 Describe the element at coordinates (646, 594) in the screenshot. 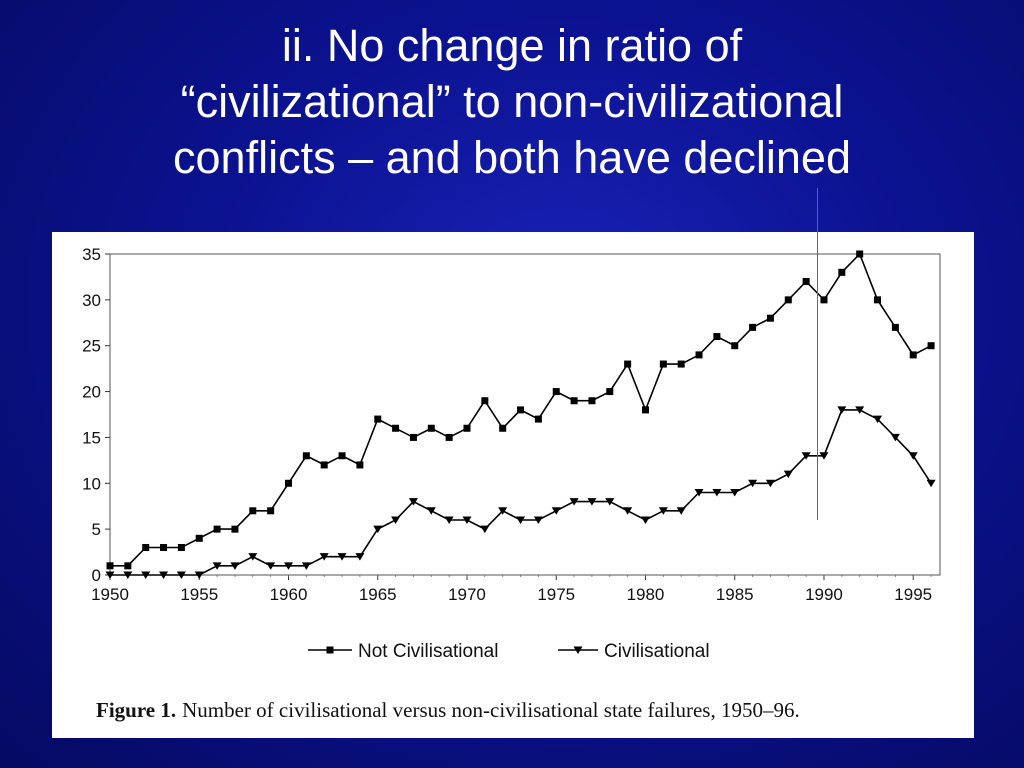

I see `x-tick-label: 1980` at that location.